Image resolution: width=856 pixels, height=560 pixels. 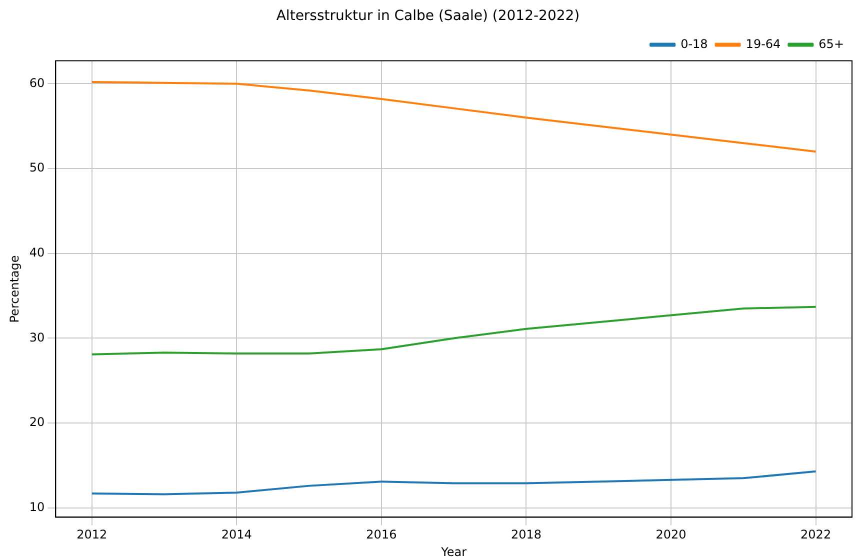 What do you see at coordinates (381, 535) in the screenshot?
I see `x-tick-label: 2016` at bounding box center [381, 535].